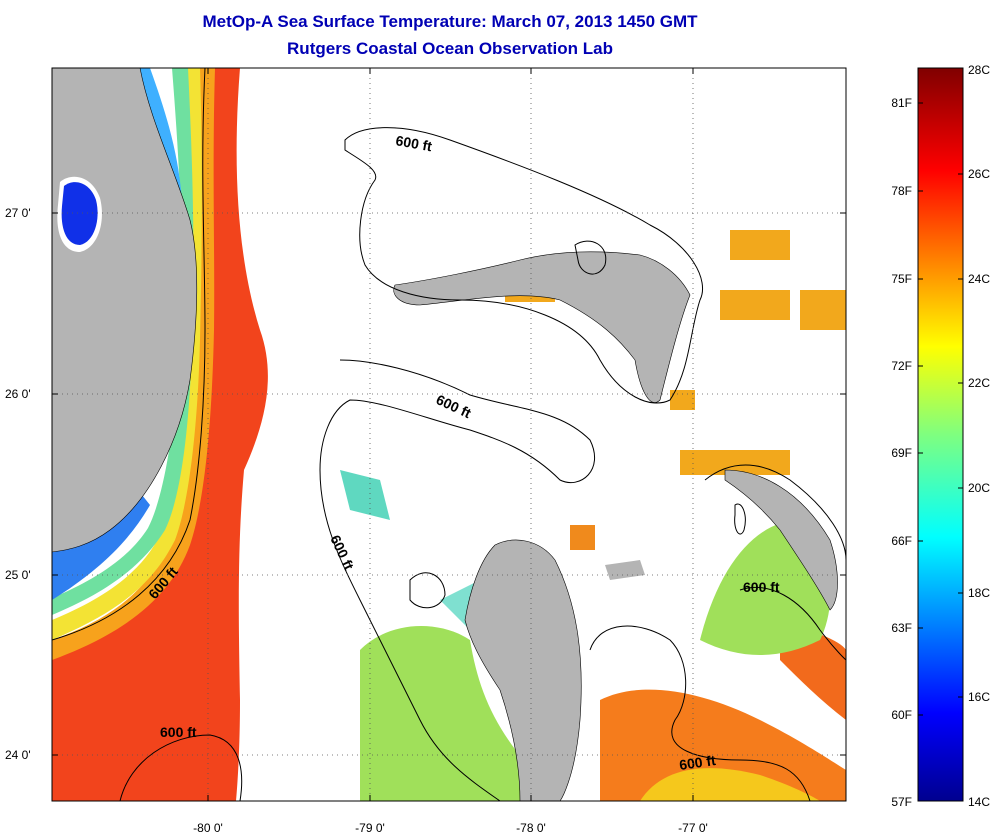 This screenshot has width=1000, height=840. What do you see at coordinates (123, 341) in the screenshot?
I see `shelf-sst-green` at bounding box center [123, 341].